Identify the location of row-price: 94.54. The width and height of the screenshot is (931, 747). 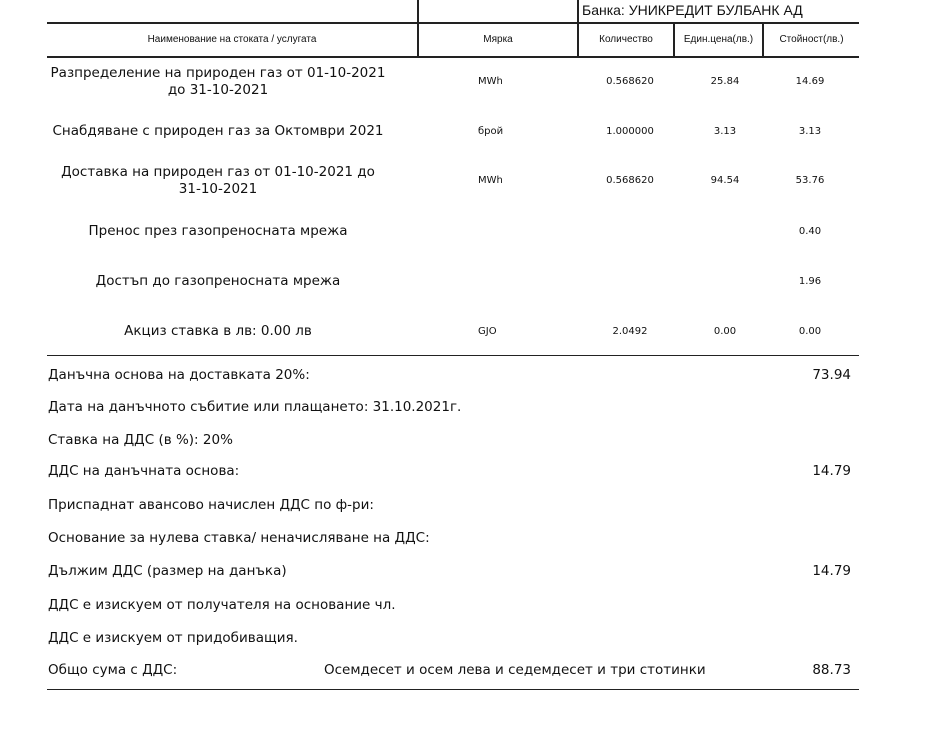
(725, 180).